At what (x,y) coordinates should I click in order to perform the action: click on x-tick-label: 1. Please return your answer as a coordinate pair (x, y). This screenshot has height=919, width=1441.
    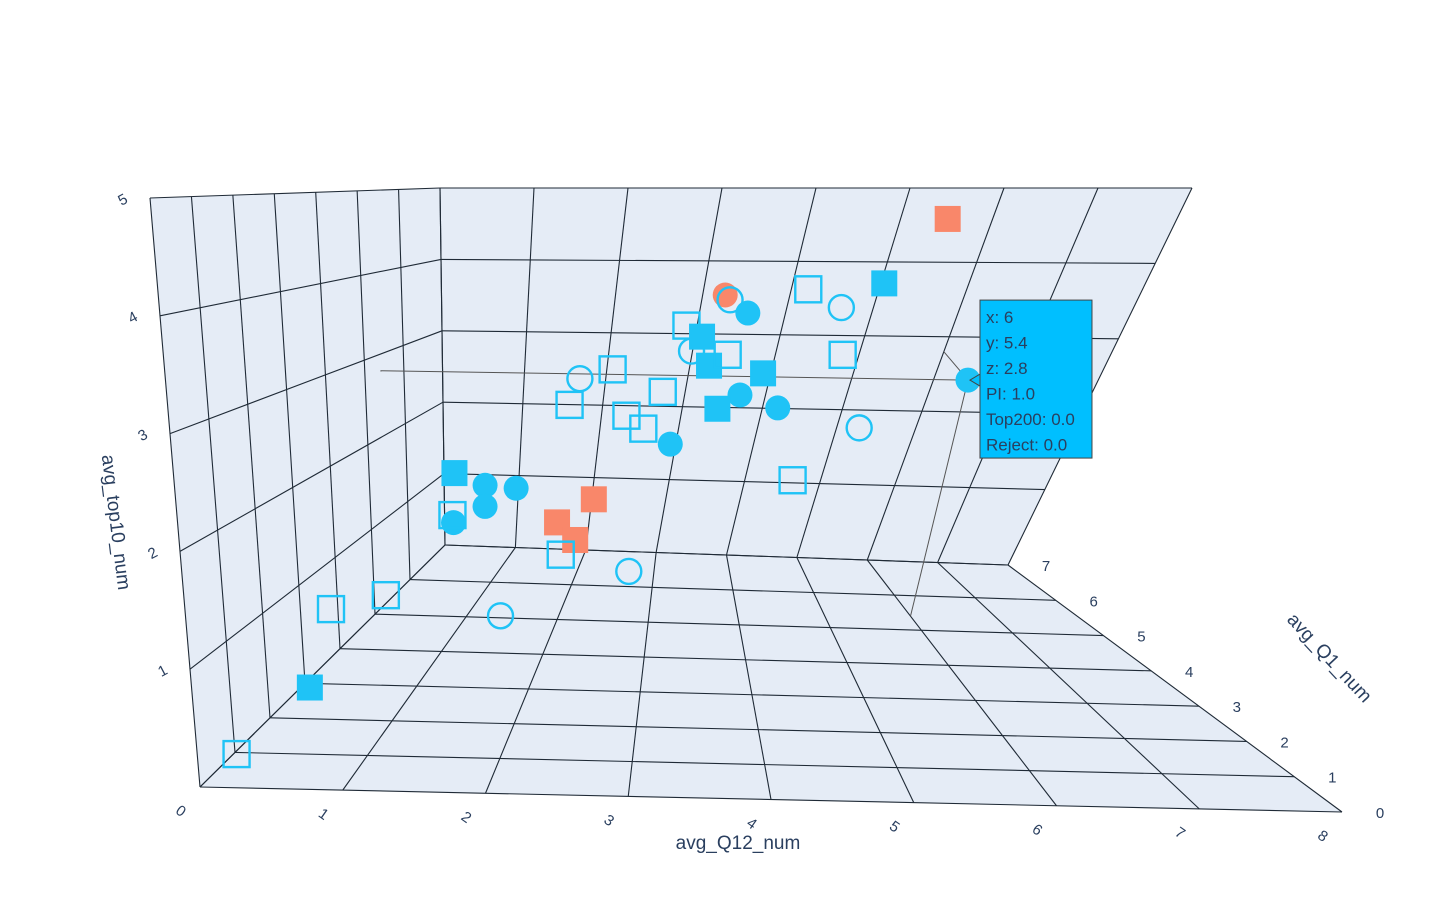
    Looking at the image, I should click on (323, 814).